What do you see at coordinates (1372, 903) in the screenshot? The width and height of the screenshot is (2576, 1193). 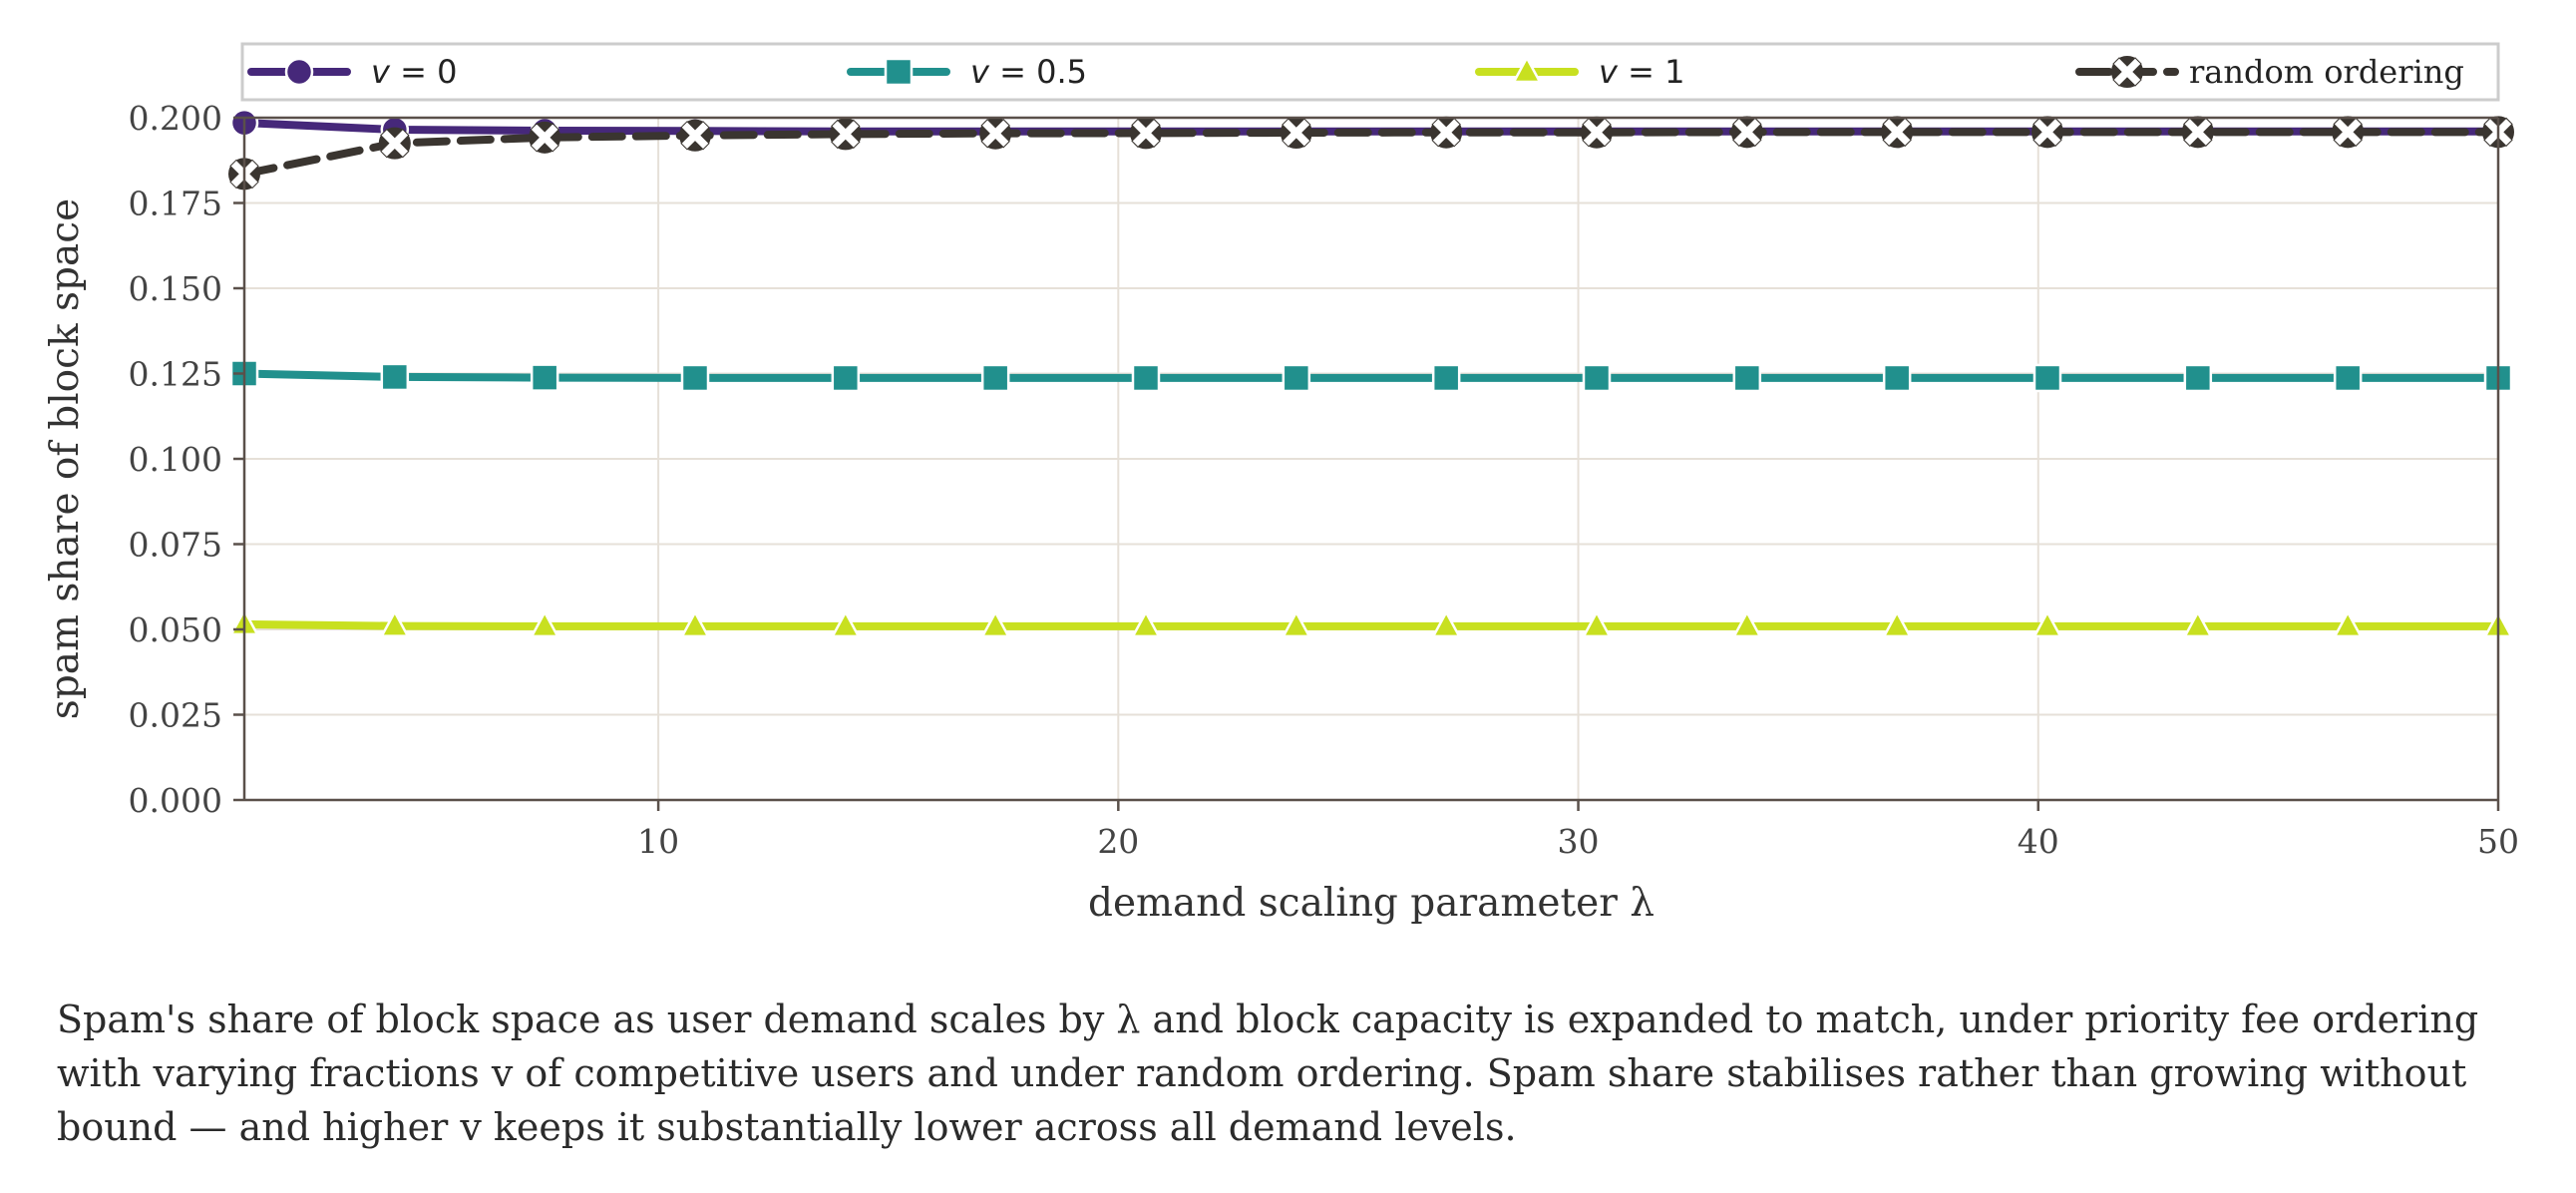 I see `x-axis-label: demand scaling parameter λ` at bounding box center [1372, 903].